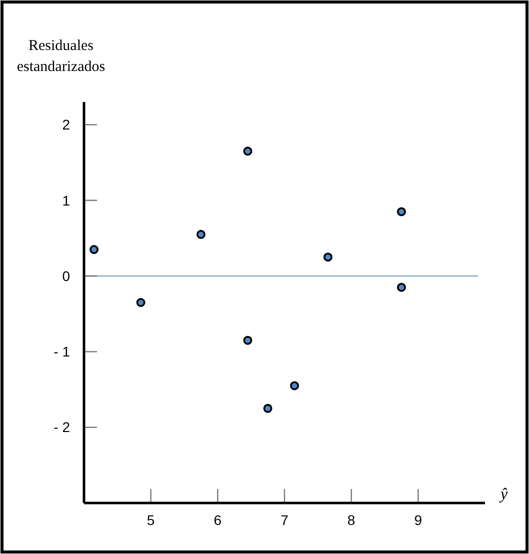 This screenshot has width=529, height=554. What do you see at coordinates (62, 352) in the screenshot?
I see `y-tick-label: - 1` at bounding box center [62, 352].